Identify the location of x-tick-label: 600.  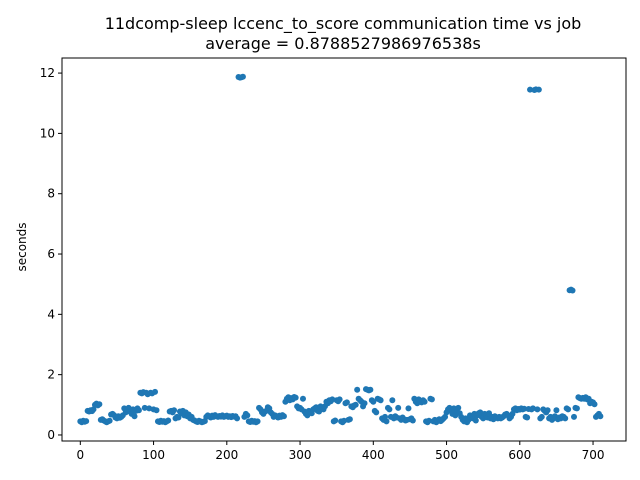
(519, 455).